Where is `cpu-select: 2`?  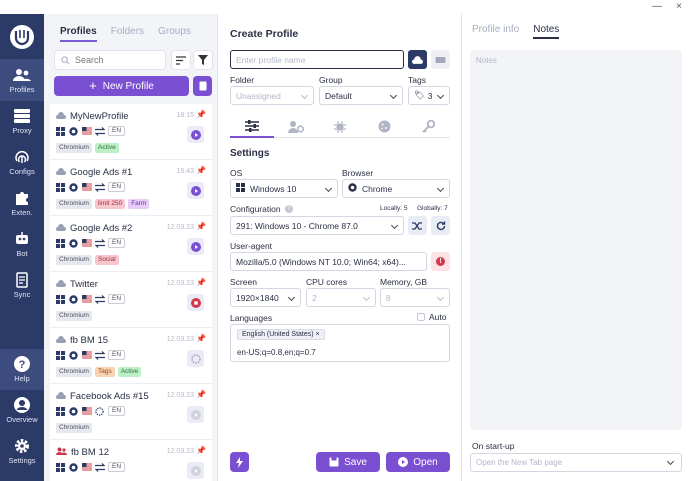 cpu-select: 2 is located at coordinates (341, 297).